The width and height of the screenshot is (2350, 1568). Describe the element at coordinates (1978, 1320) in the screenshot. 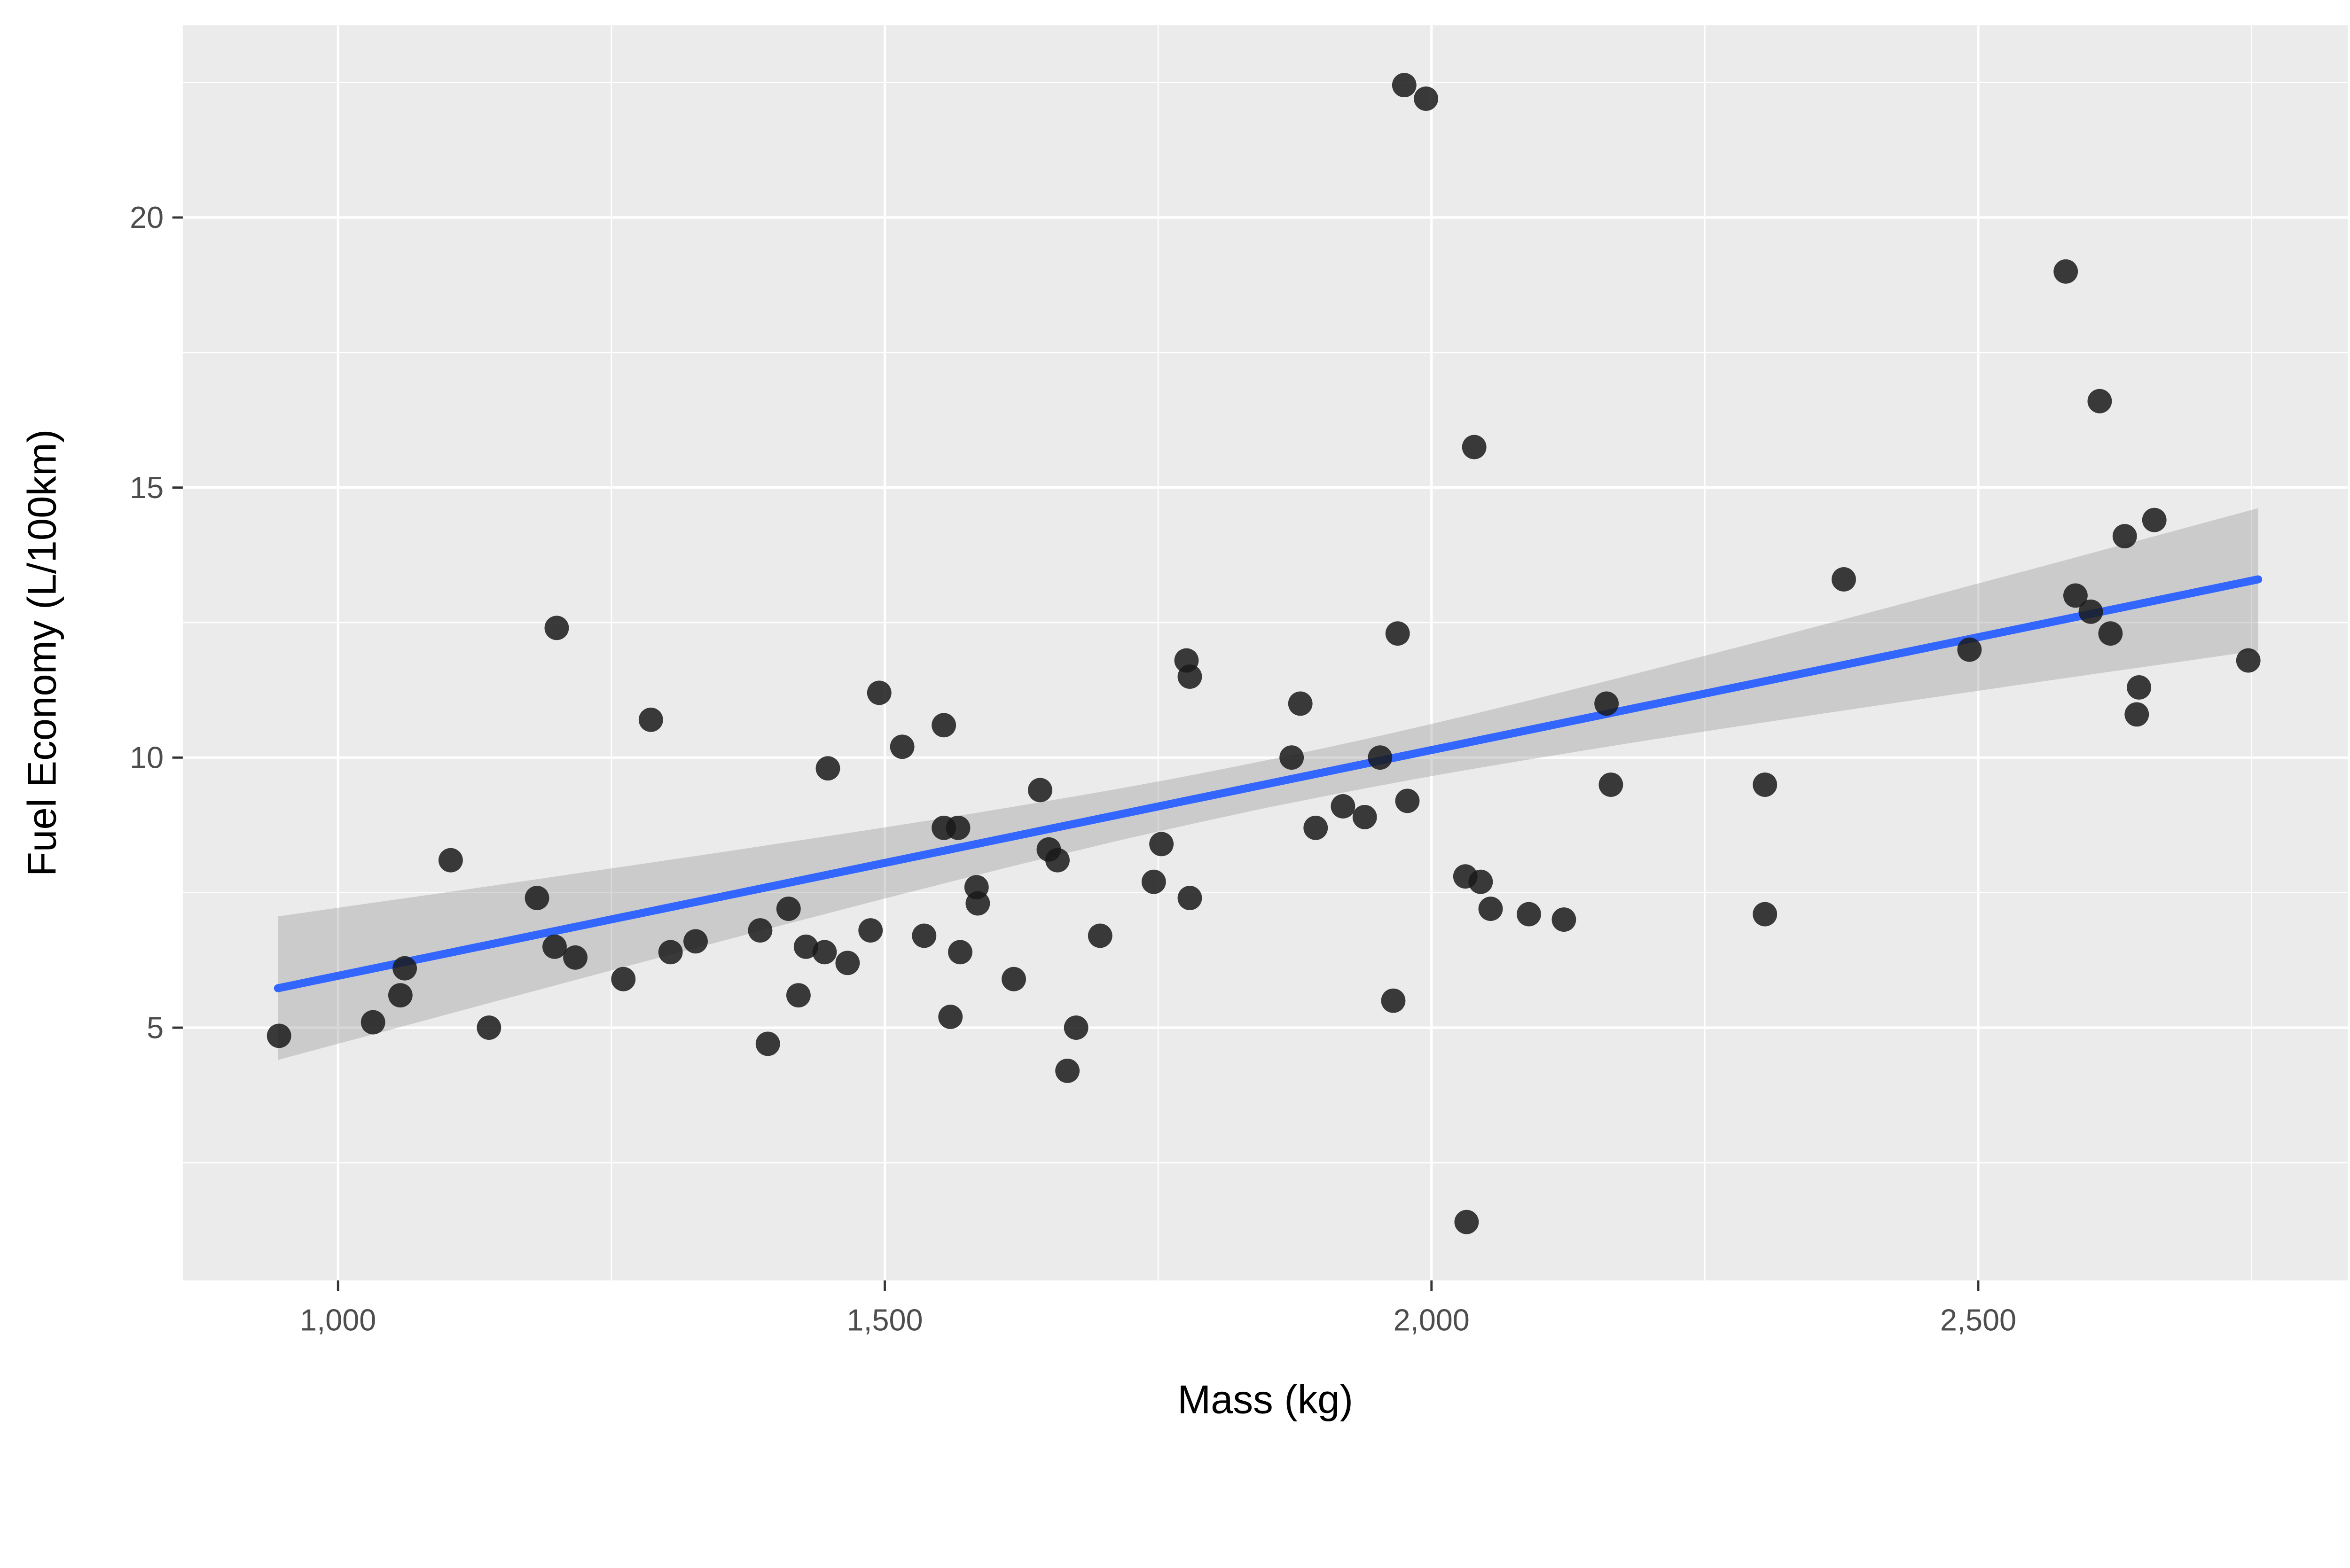

I see `x-tick-label: 2,500` at that location.